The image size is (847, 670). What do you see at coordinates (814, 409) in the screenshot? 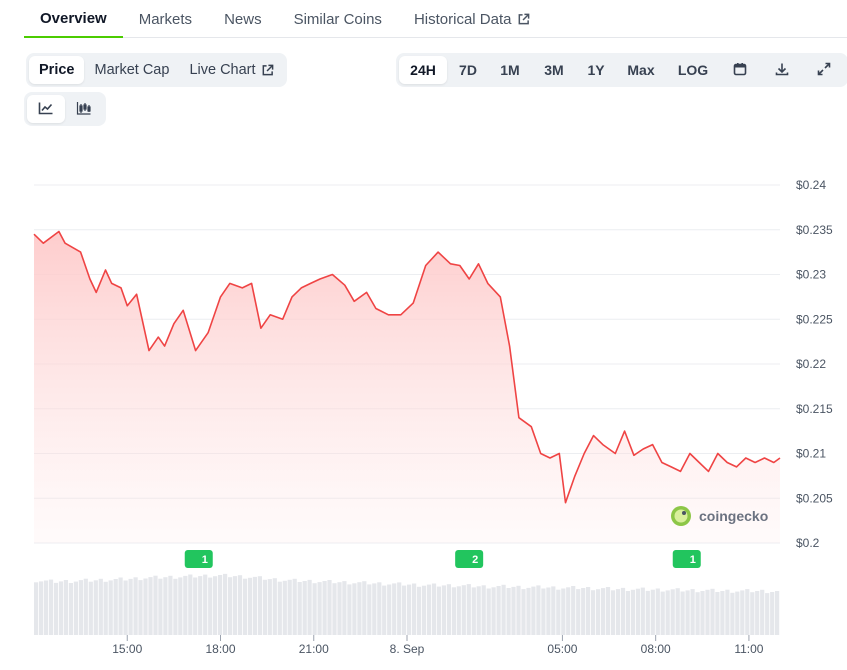
I see `y-tick-label: $0.215` at bounding box center [814, 409].